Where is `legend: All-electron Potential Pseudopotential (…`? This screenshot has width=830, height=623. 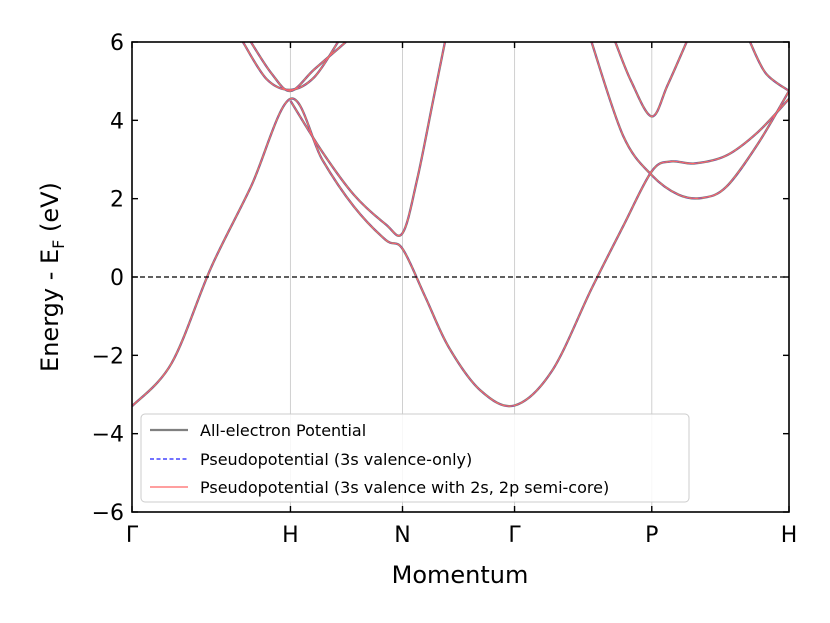
legend: All-electron Potential Pseudopotential (… is located at coordinates (415, 458).